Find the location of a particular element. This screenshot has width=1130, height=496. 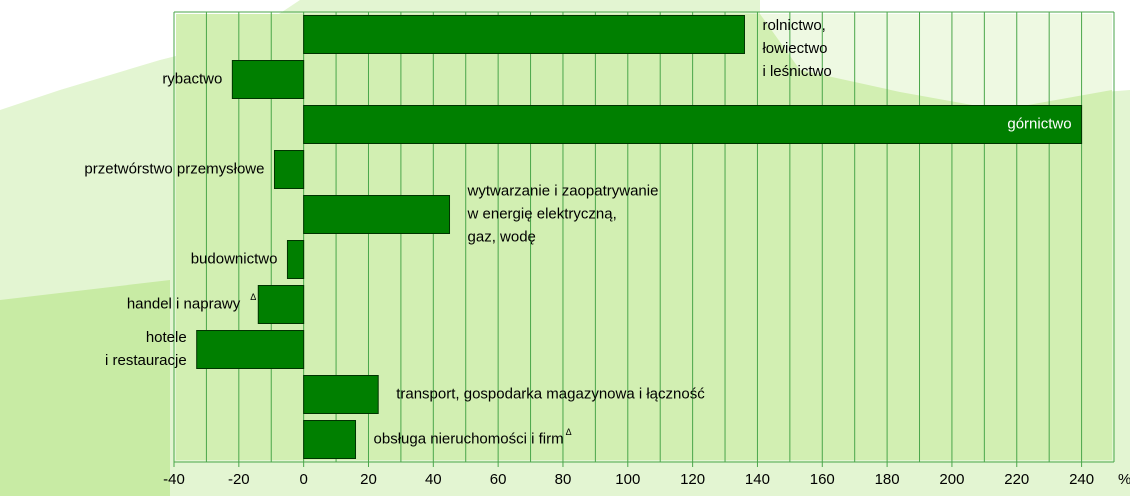

x-tick-label: -20 is located at coordinates (239, 479).